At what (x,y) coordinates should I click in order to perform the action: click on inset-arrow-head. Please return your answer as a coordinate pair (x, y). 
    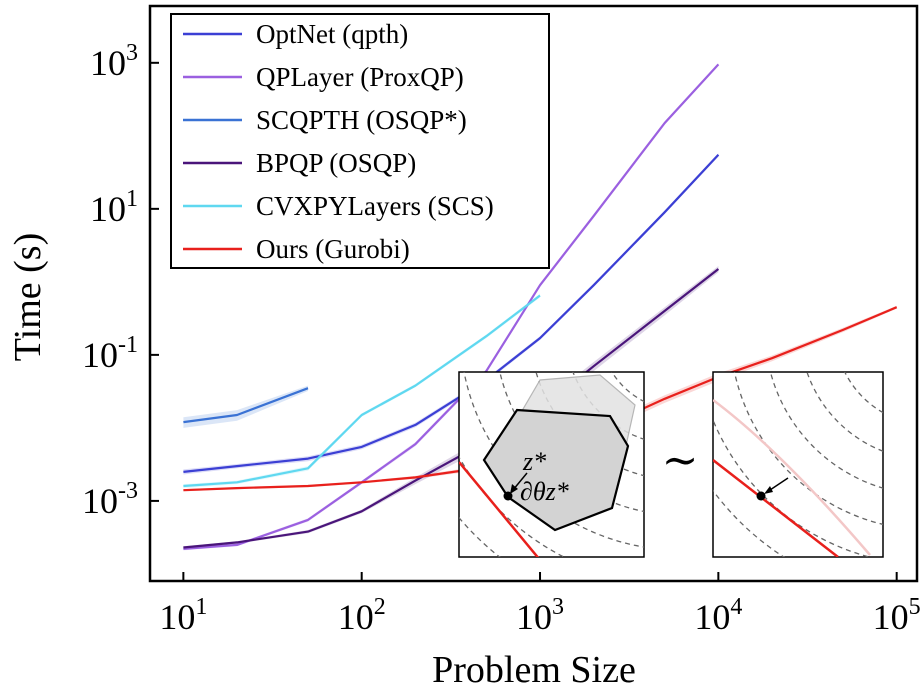
    Looking at the image, I should click on (514, 489).